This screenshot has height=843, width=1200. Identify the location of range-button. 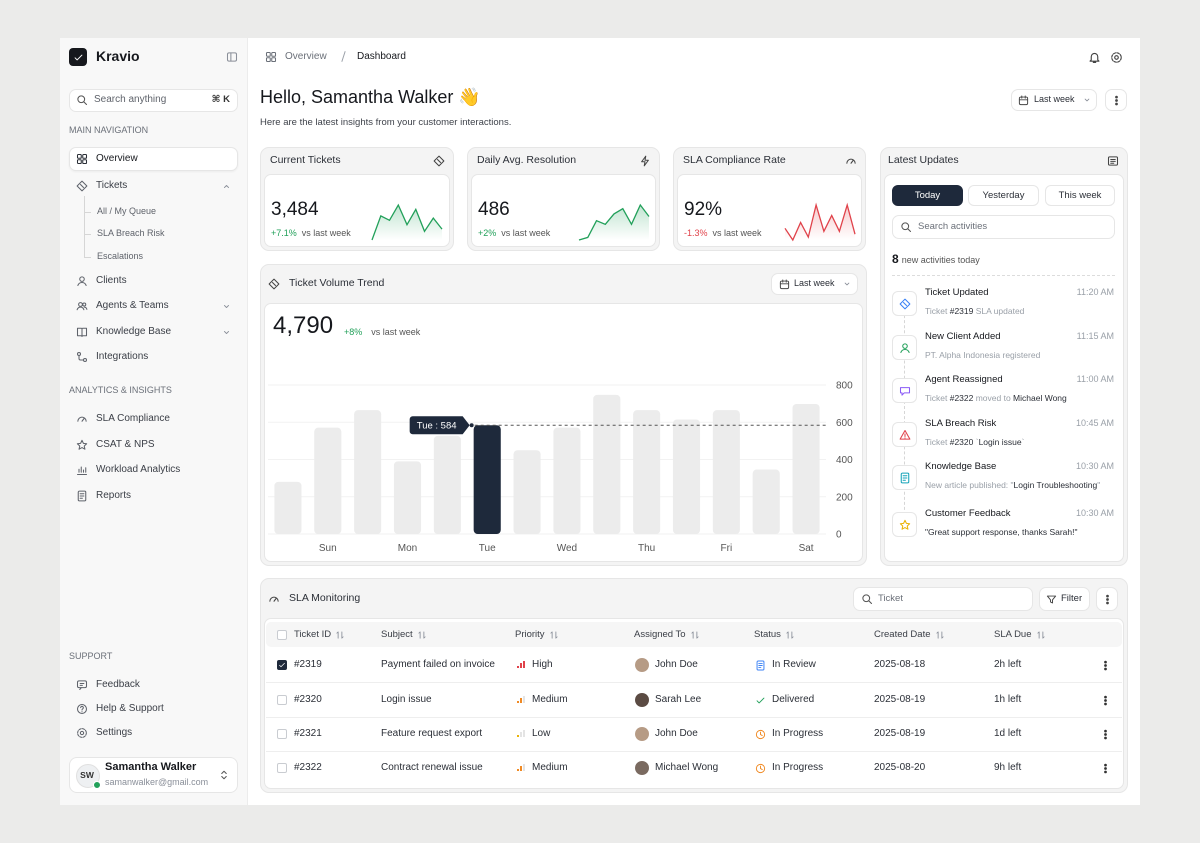
(1054, 100).